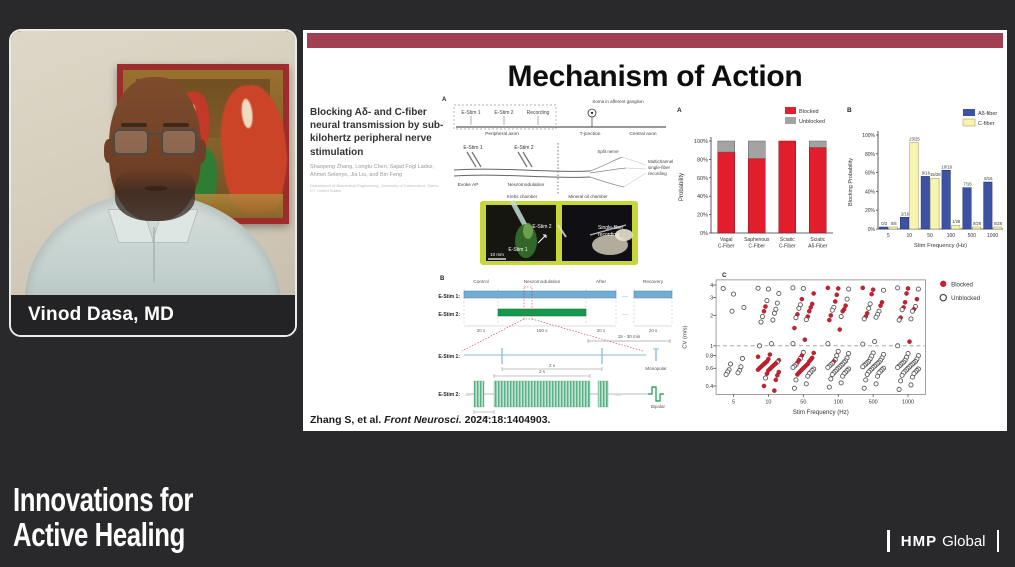  I want to click on svg-text: 4, so click(711, 286).